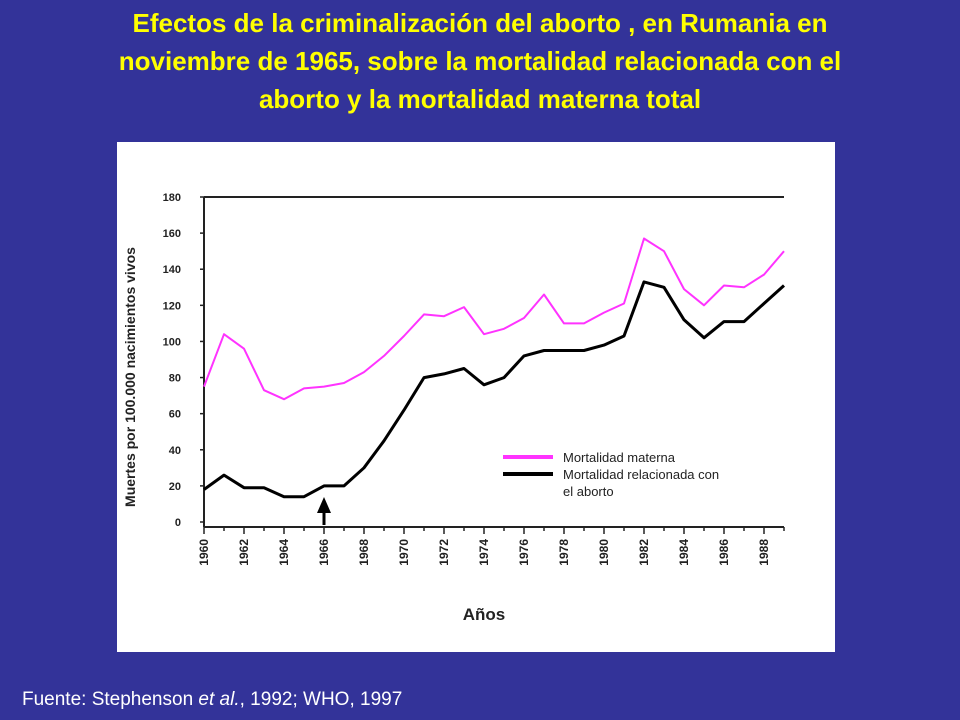  I want to click on x-tick-label-1968: 1968, so click(364, 552).